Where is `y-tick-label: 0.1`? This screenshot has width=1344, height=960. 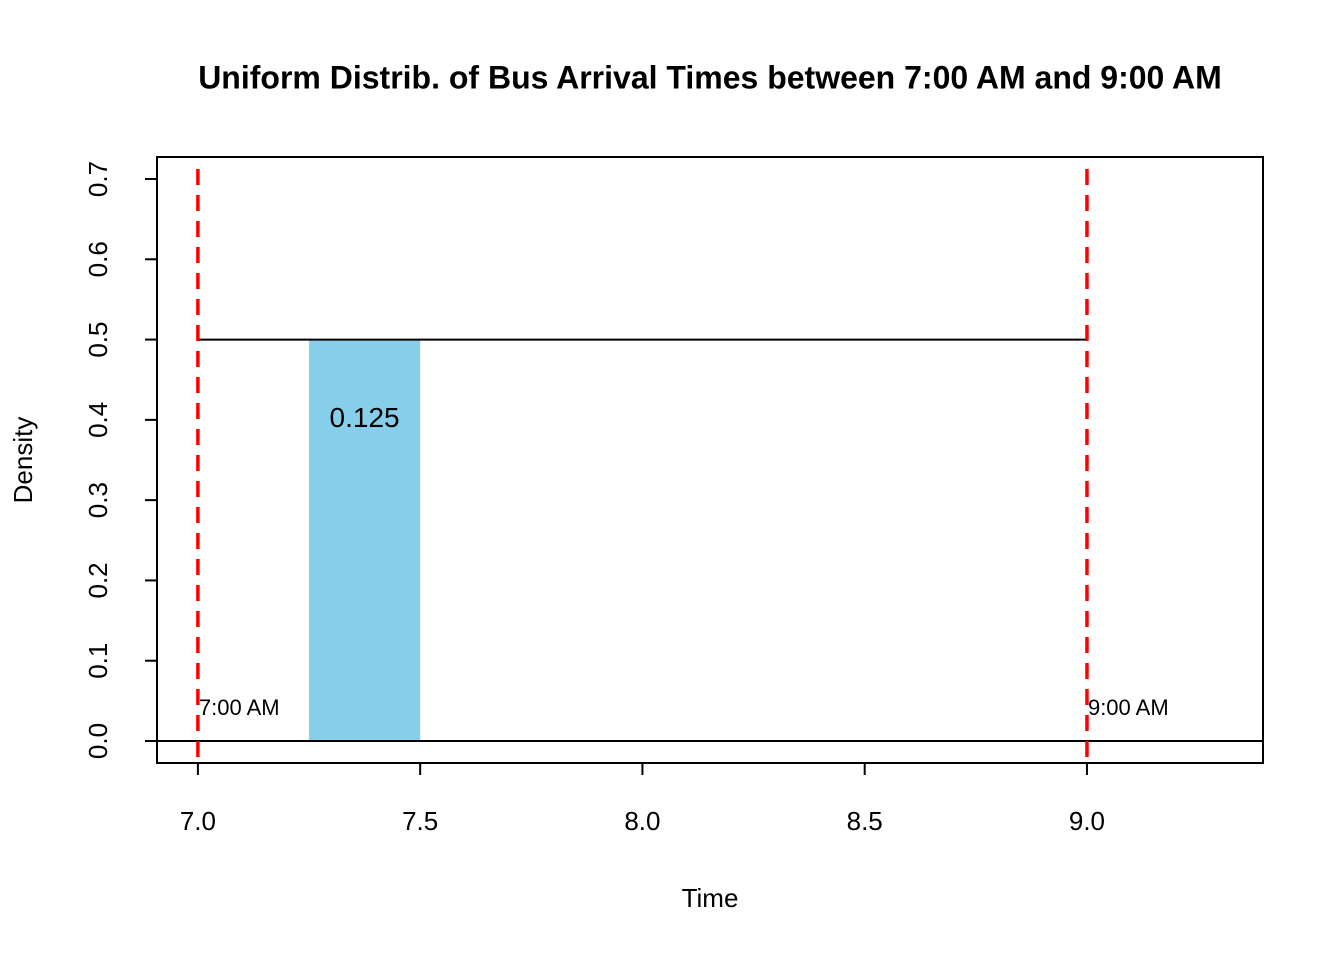
y-tick-label: 0.1 is located at coordinates (98, 661).